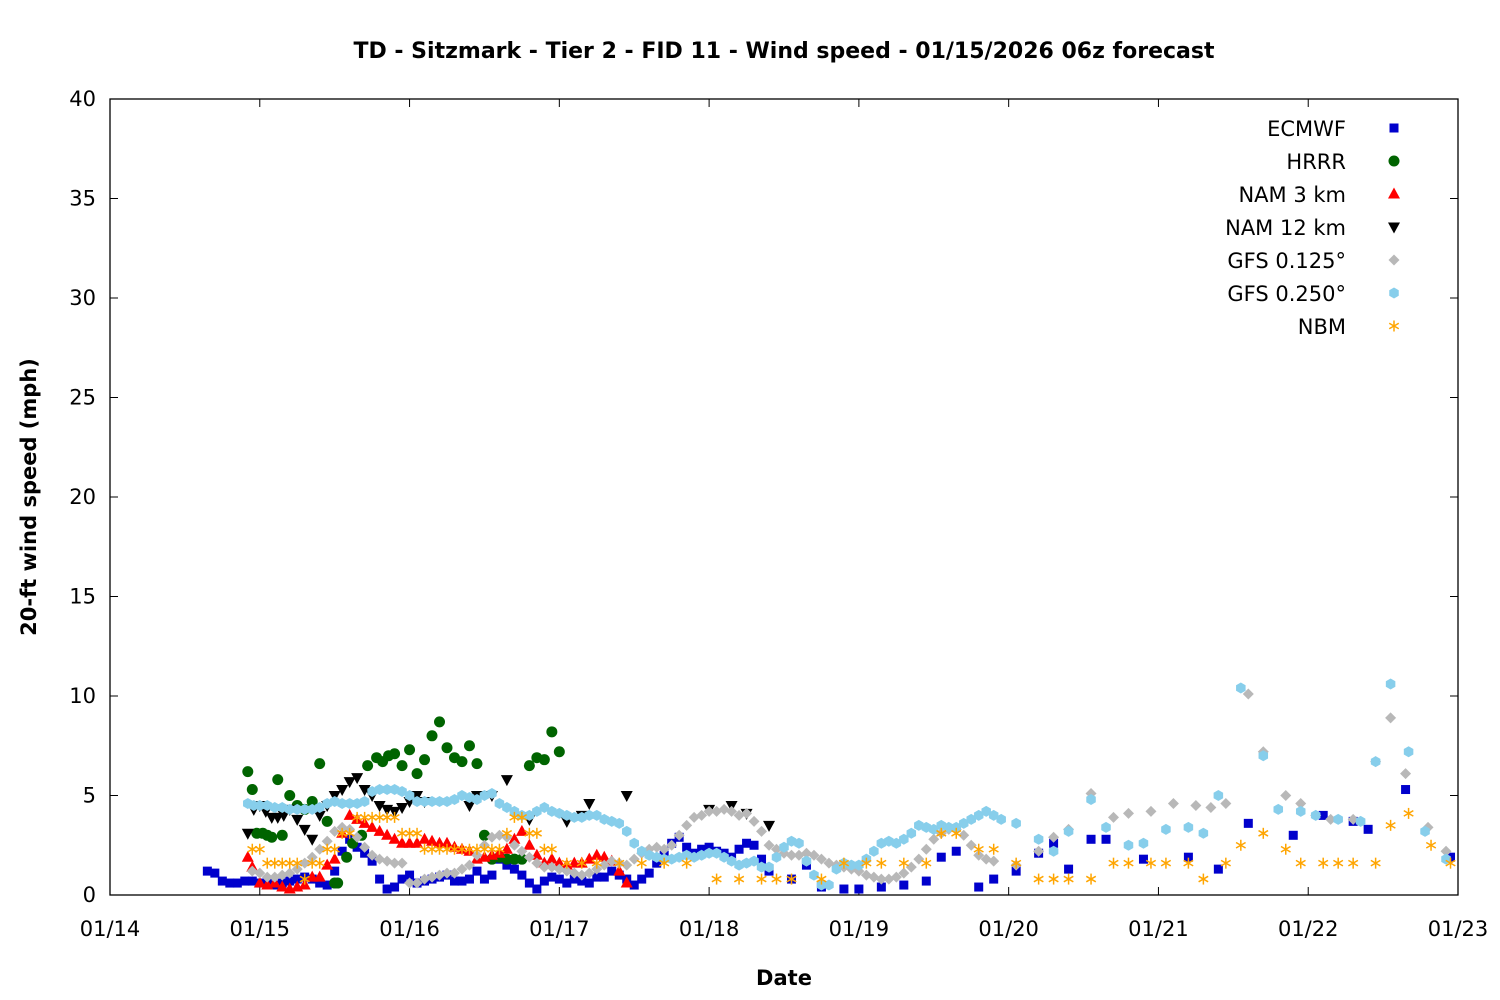 The image size is (1500, 1000). I want to click on x-tick-label: 01/23, so click(1458, 929).